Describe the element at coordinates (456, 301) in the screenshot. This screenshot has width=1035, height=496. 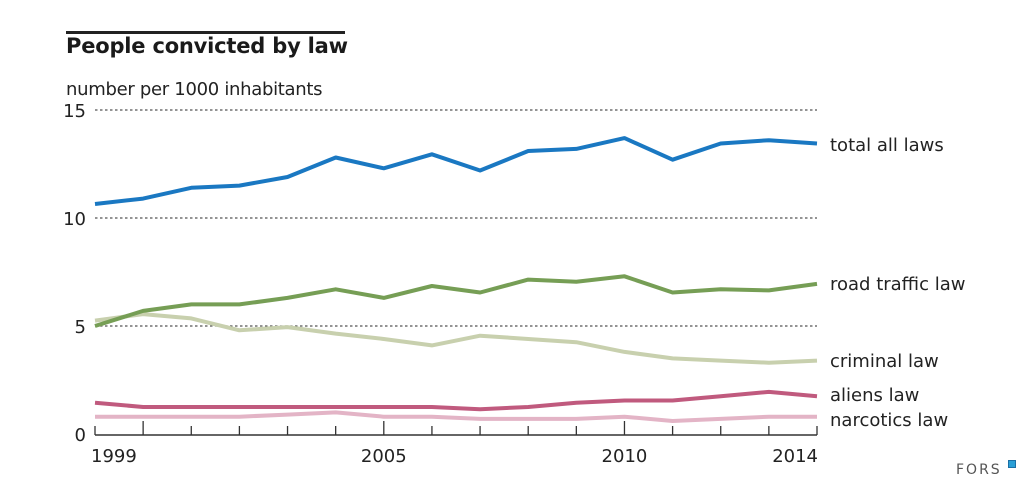
I see `series-line-road-traffic-law` at that location.